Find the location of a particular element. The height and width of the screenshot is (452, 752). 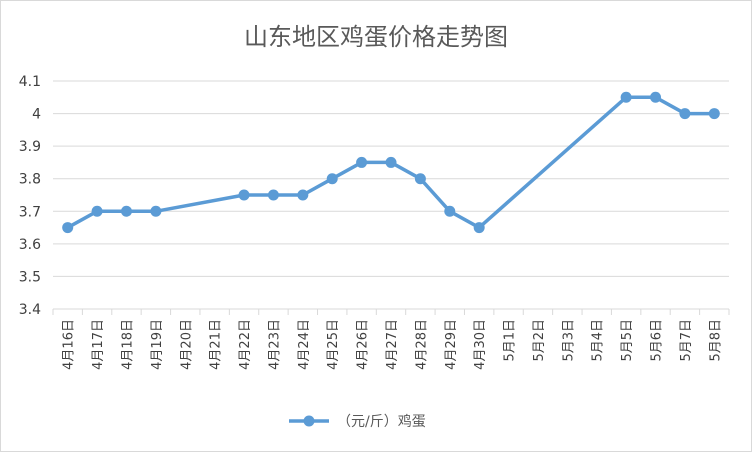

y-axis-ticks: 3.4 3.5 3.6 3.7 3.8 3.9 4 4.1 is located at coordinates (30, 196).